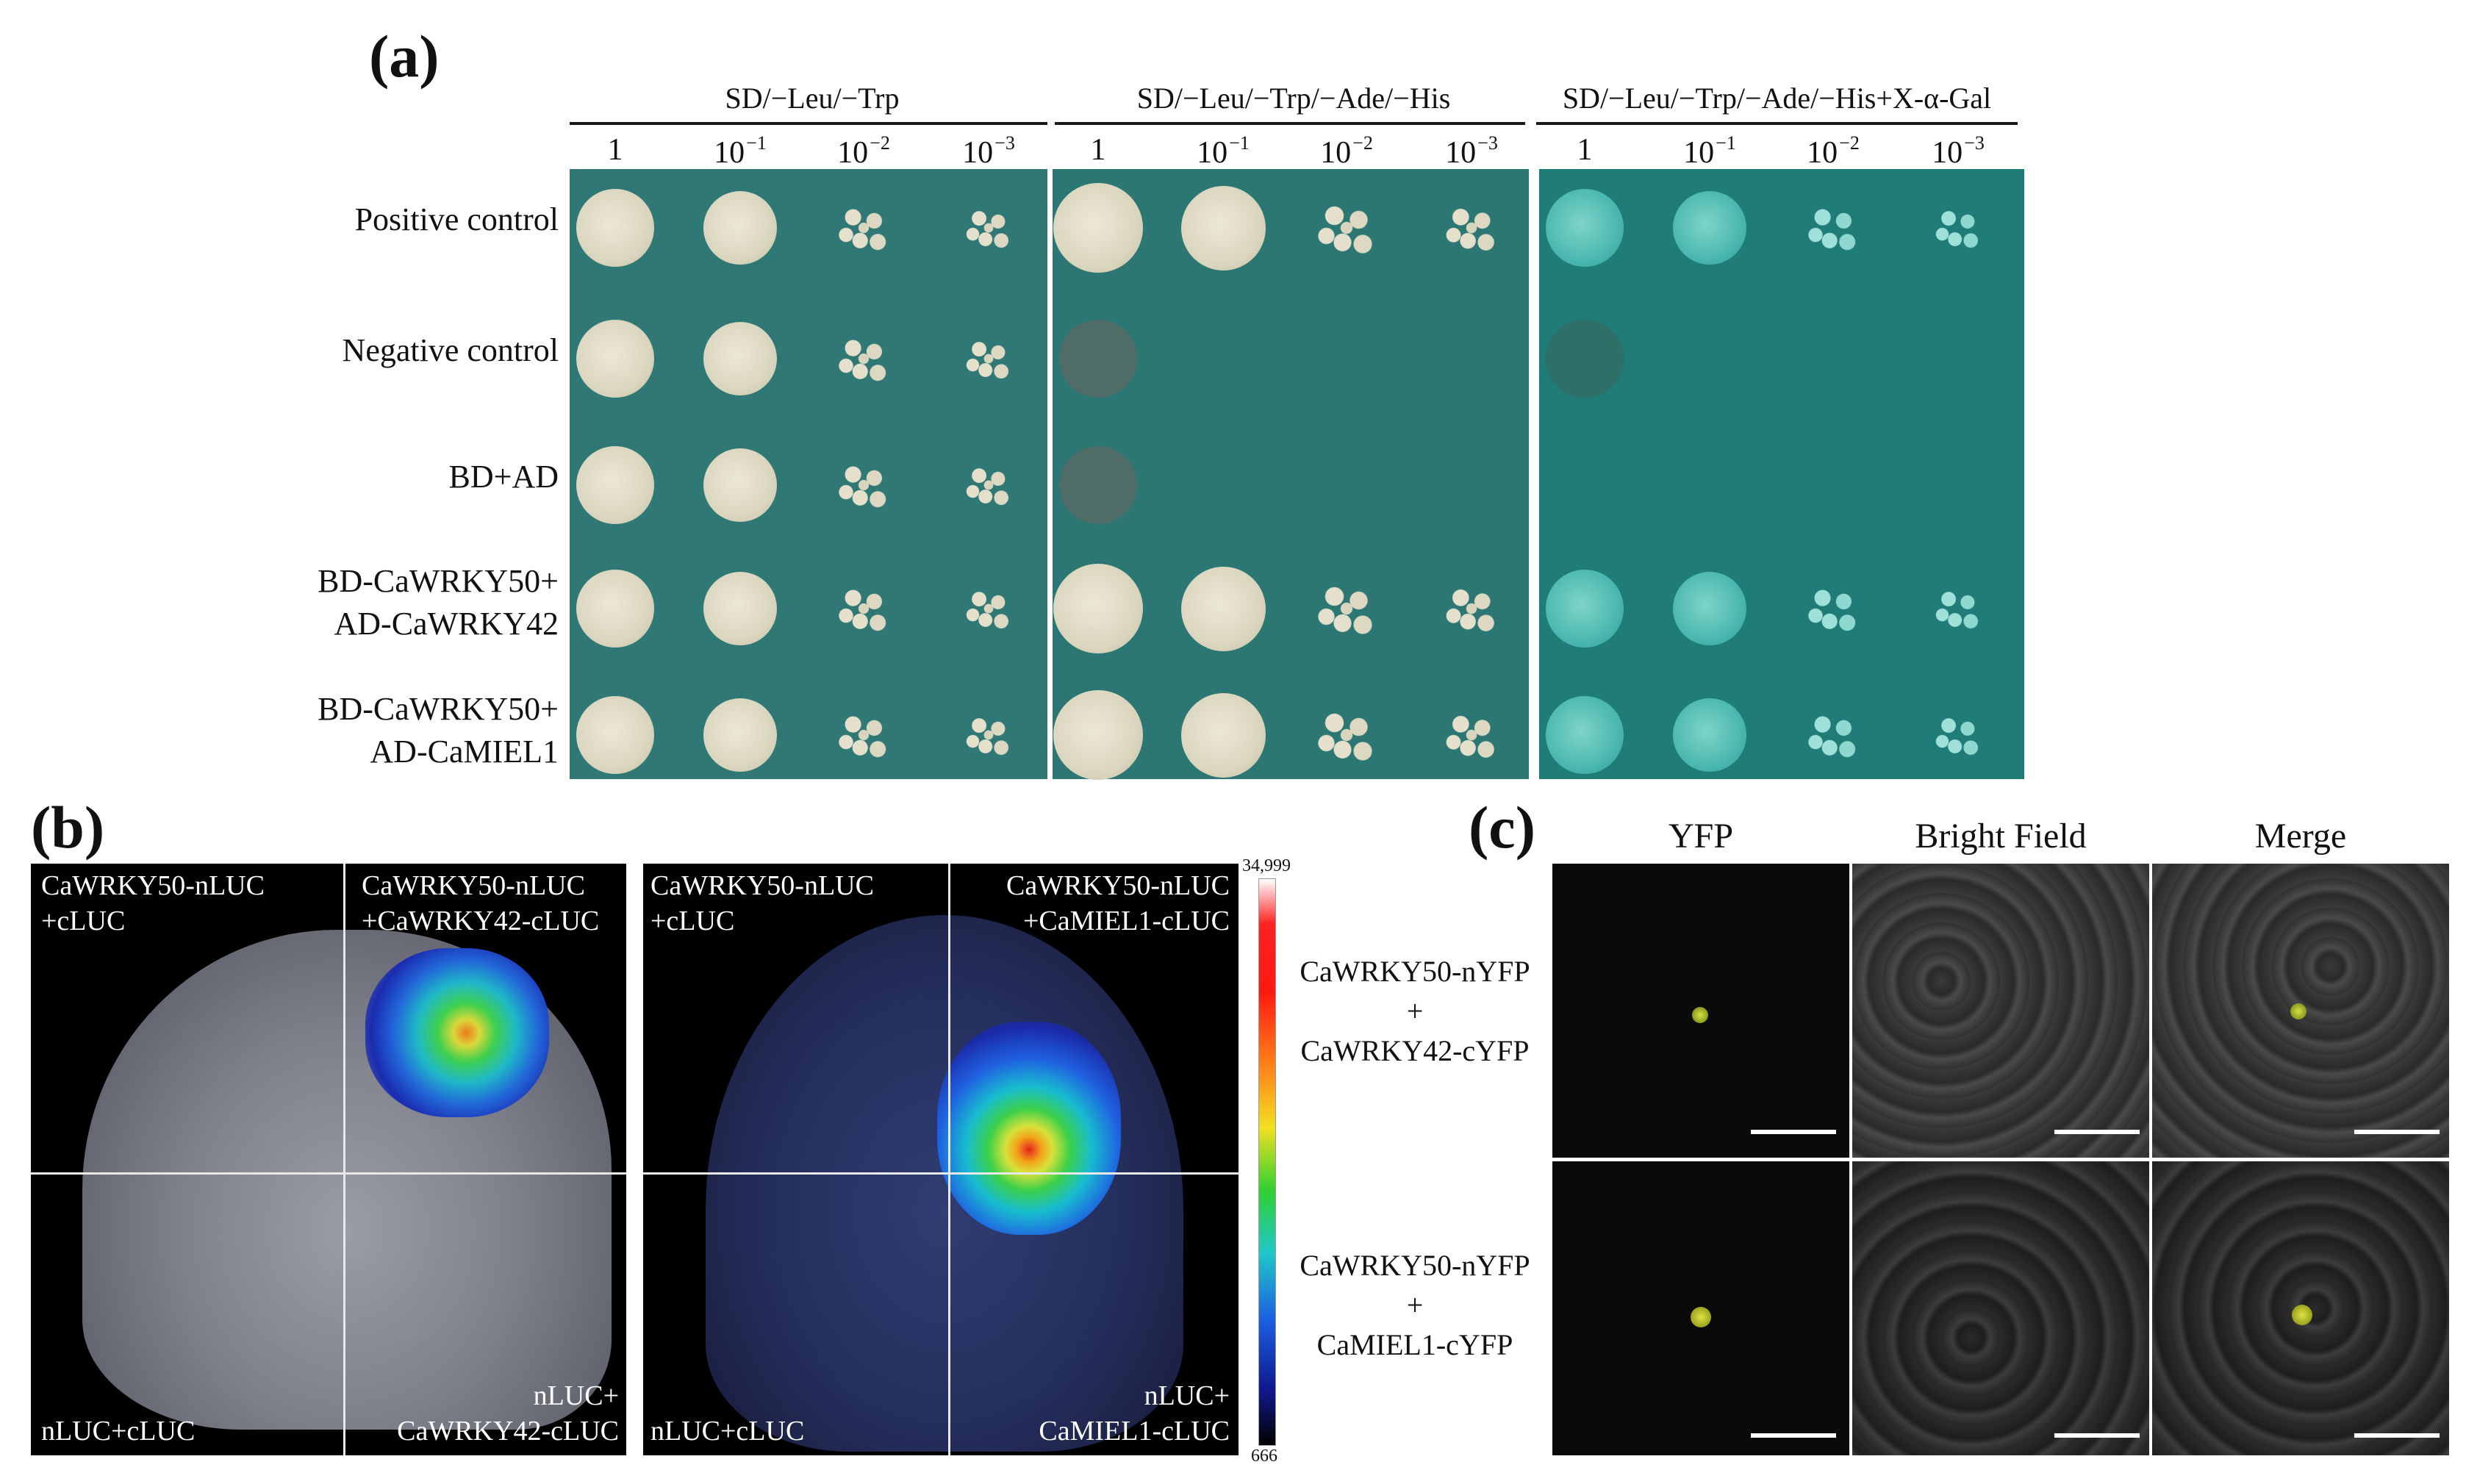 The width and height of the screenshot is (2466, 1484). I want to click on row-label-bd-cawrky50-ad-cawrky42: BD-CaWRKY50+ AD-CaWRKY42, so click(439, 602).